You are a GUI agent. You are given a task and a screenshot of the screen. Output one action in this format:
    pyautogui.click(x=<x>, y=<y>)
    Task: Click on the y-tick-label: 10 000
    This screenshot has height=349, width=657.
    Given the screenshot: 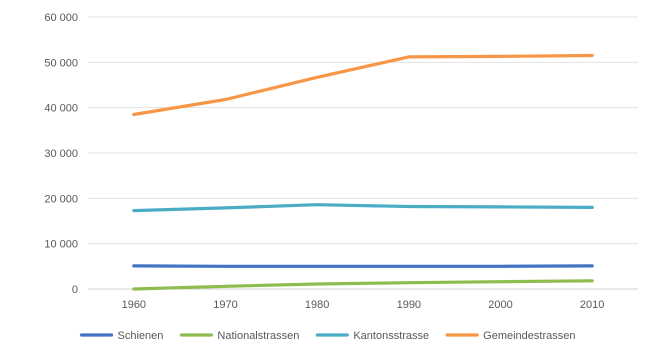 What is the action you would take?
    pyautogui.click(x=61, y=245)
    